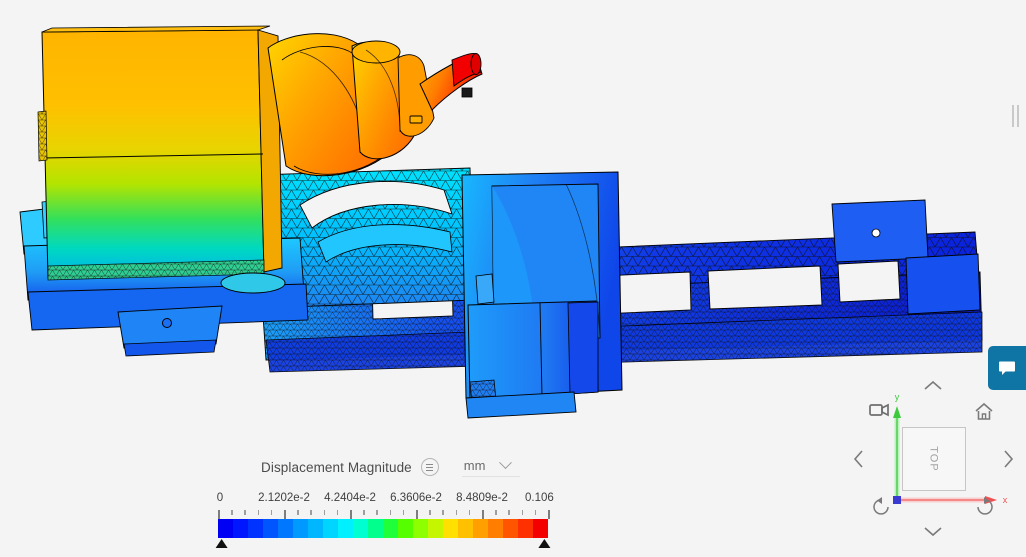 The width and height of the screenshot is (1026, 557). I want to click on legend-min-marker, so click(221, 543).